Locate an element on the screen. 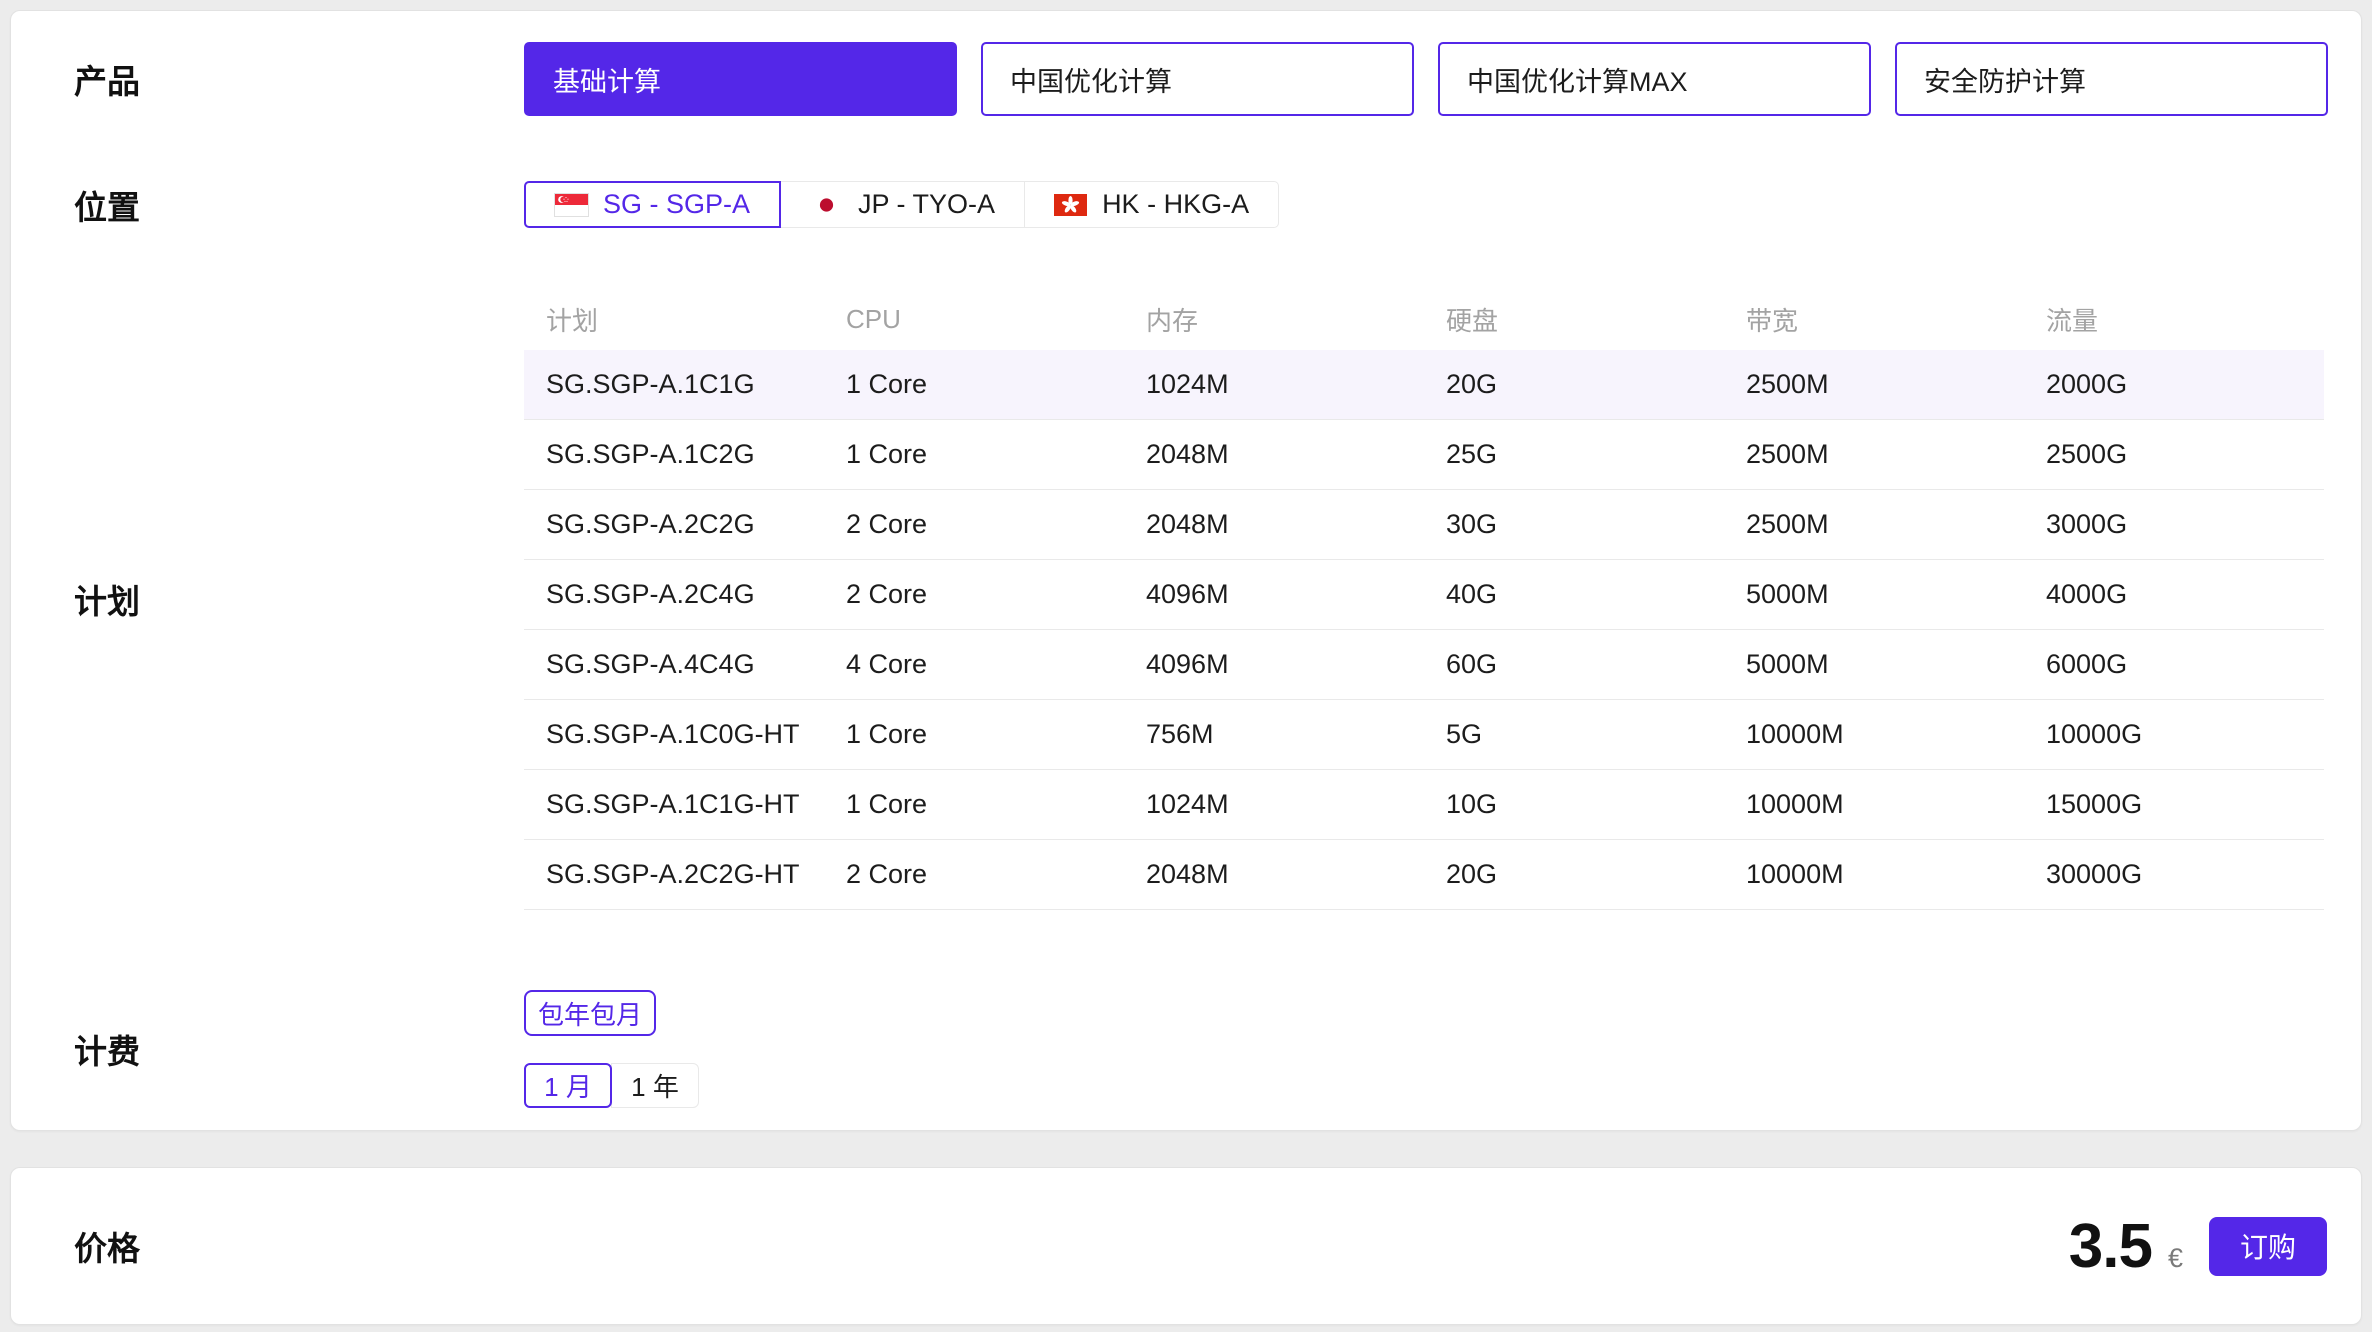  hong-kong-flag-icon is located at coordinates (1071, 204).